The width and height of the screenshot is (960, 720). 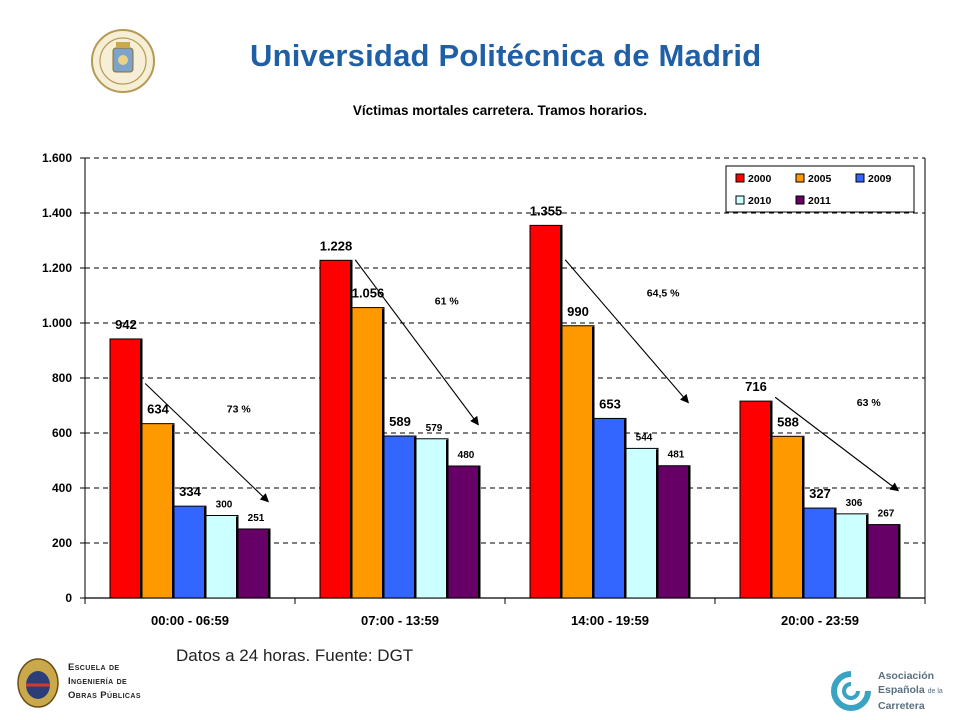 I want to click on data-label: 589, so click(x=400, y=421).